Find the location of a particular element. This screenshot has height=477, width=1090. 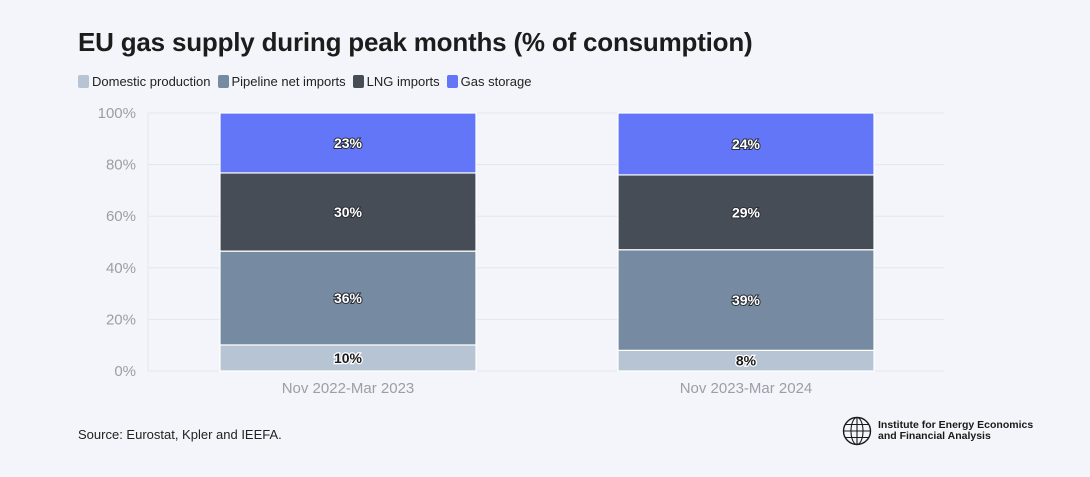

legend-item-domestic-production: Domestic production is located at coordinates (144, 81).